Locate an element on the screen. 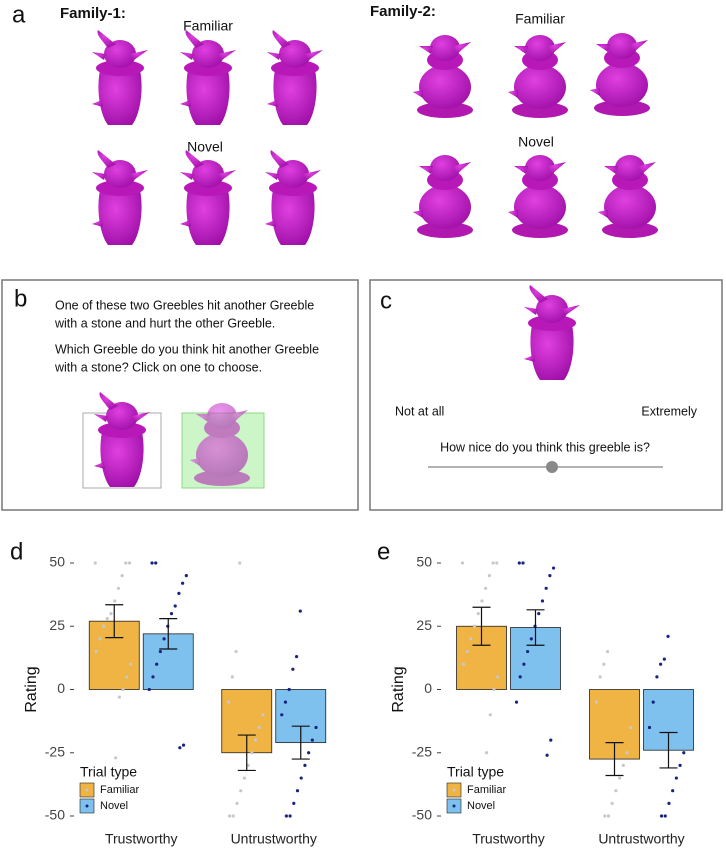 This screenshot has width=726, height=857. x-tick-label: Trustworthy is located at coordinates (508, 839).